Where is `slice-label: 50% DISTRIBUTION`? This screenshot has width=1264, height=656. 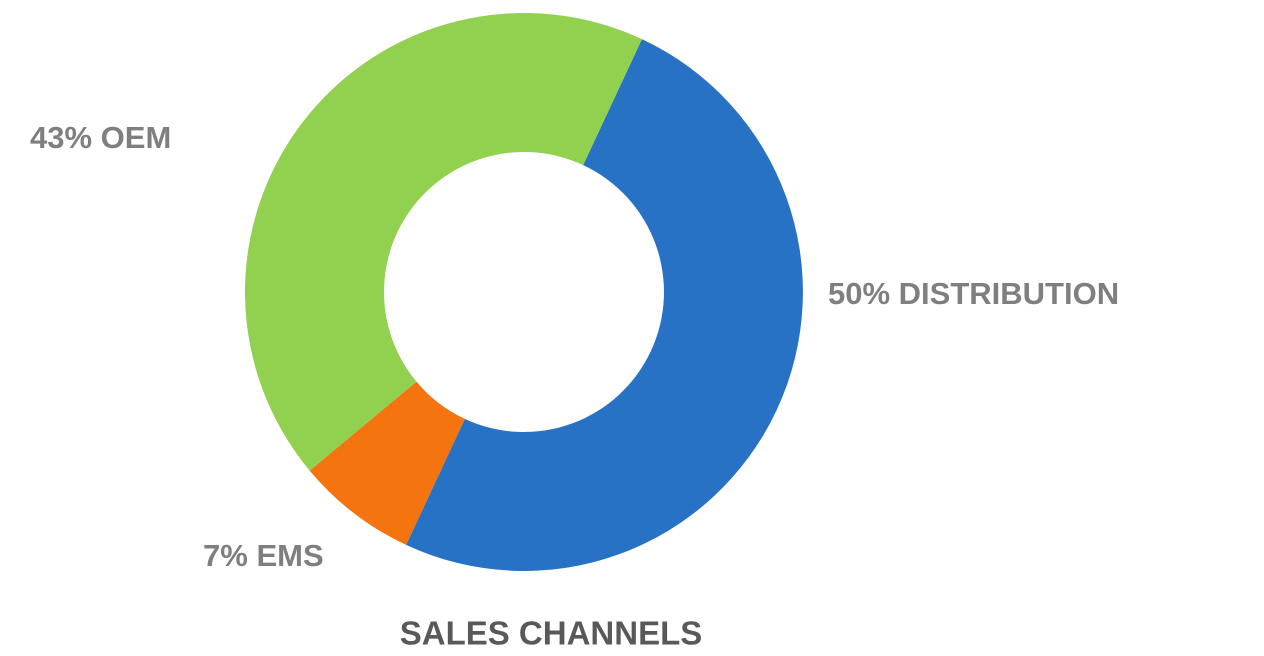
slice-label: 50% DISTRIBUTION is located at coordinates (973, 293).